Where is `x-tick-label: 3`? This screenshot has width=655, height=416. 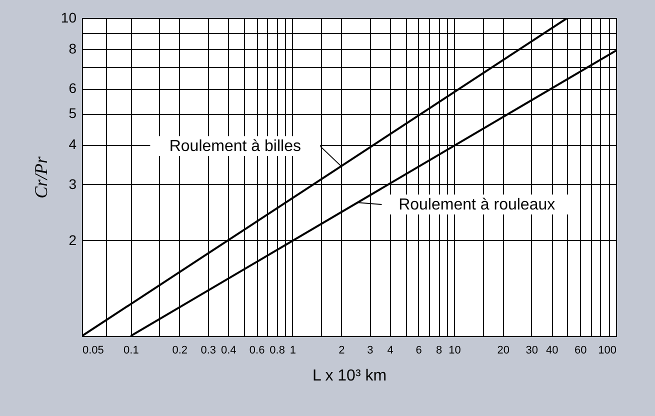
x-tick-label: 3 is located at coordinates (370, 350).